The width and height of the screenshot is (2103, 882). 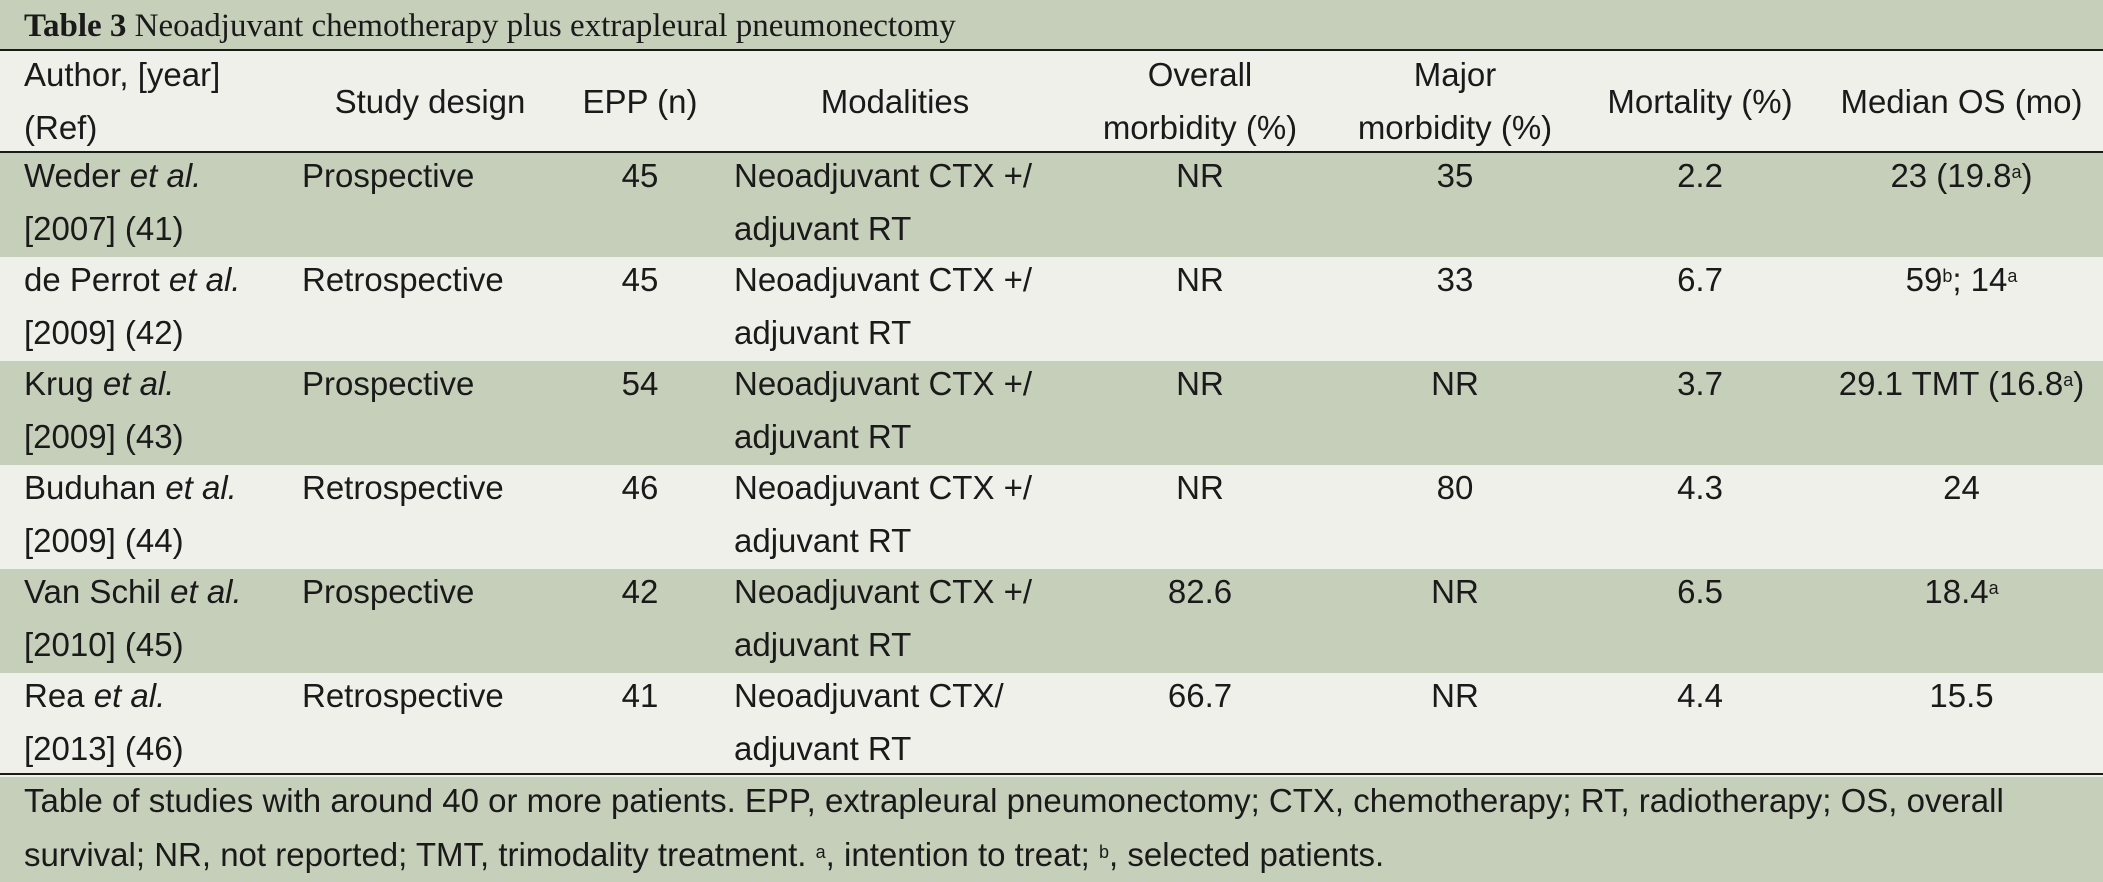 I want to click on header-design: Study design, so click(x=430, y=101).